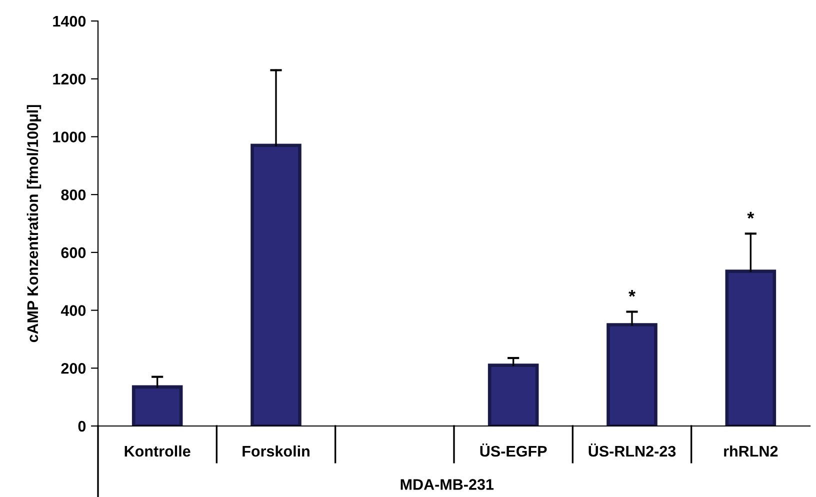  Describe the element at coordinates (447, 484) in the screenshot. I see `x-axis-title: MDA-MB-231` at that location.